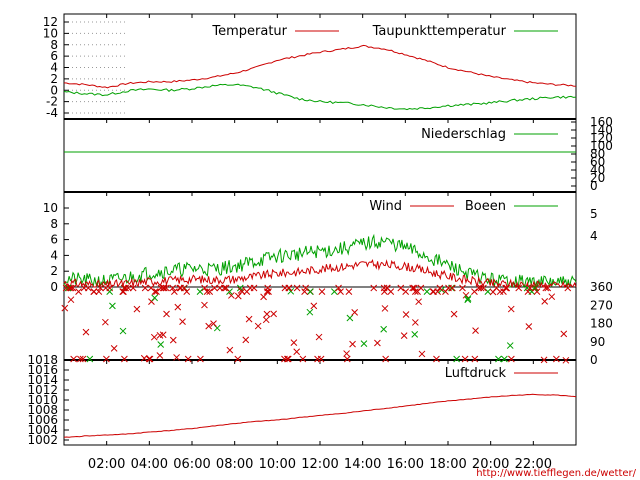 The height and width of the screenshot is (480, 640). I want to click on y-tick-label-right: 160, so click(601, 122).